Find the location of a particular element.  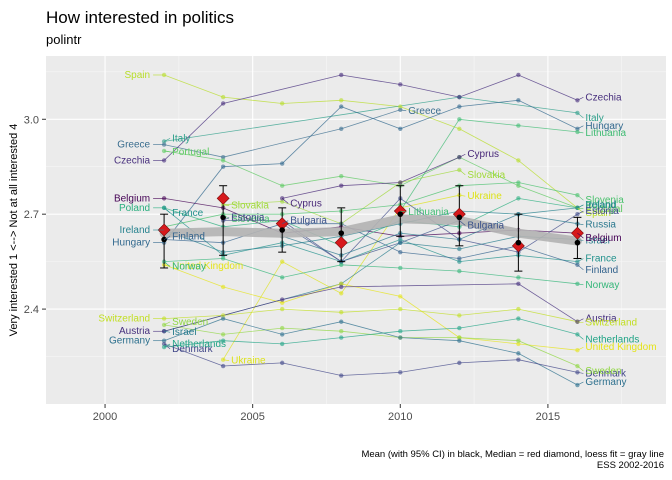

country-label-finland: Finland is located at coordinates (188, 236).